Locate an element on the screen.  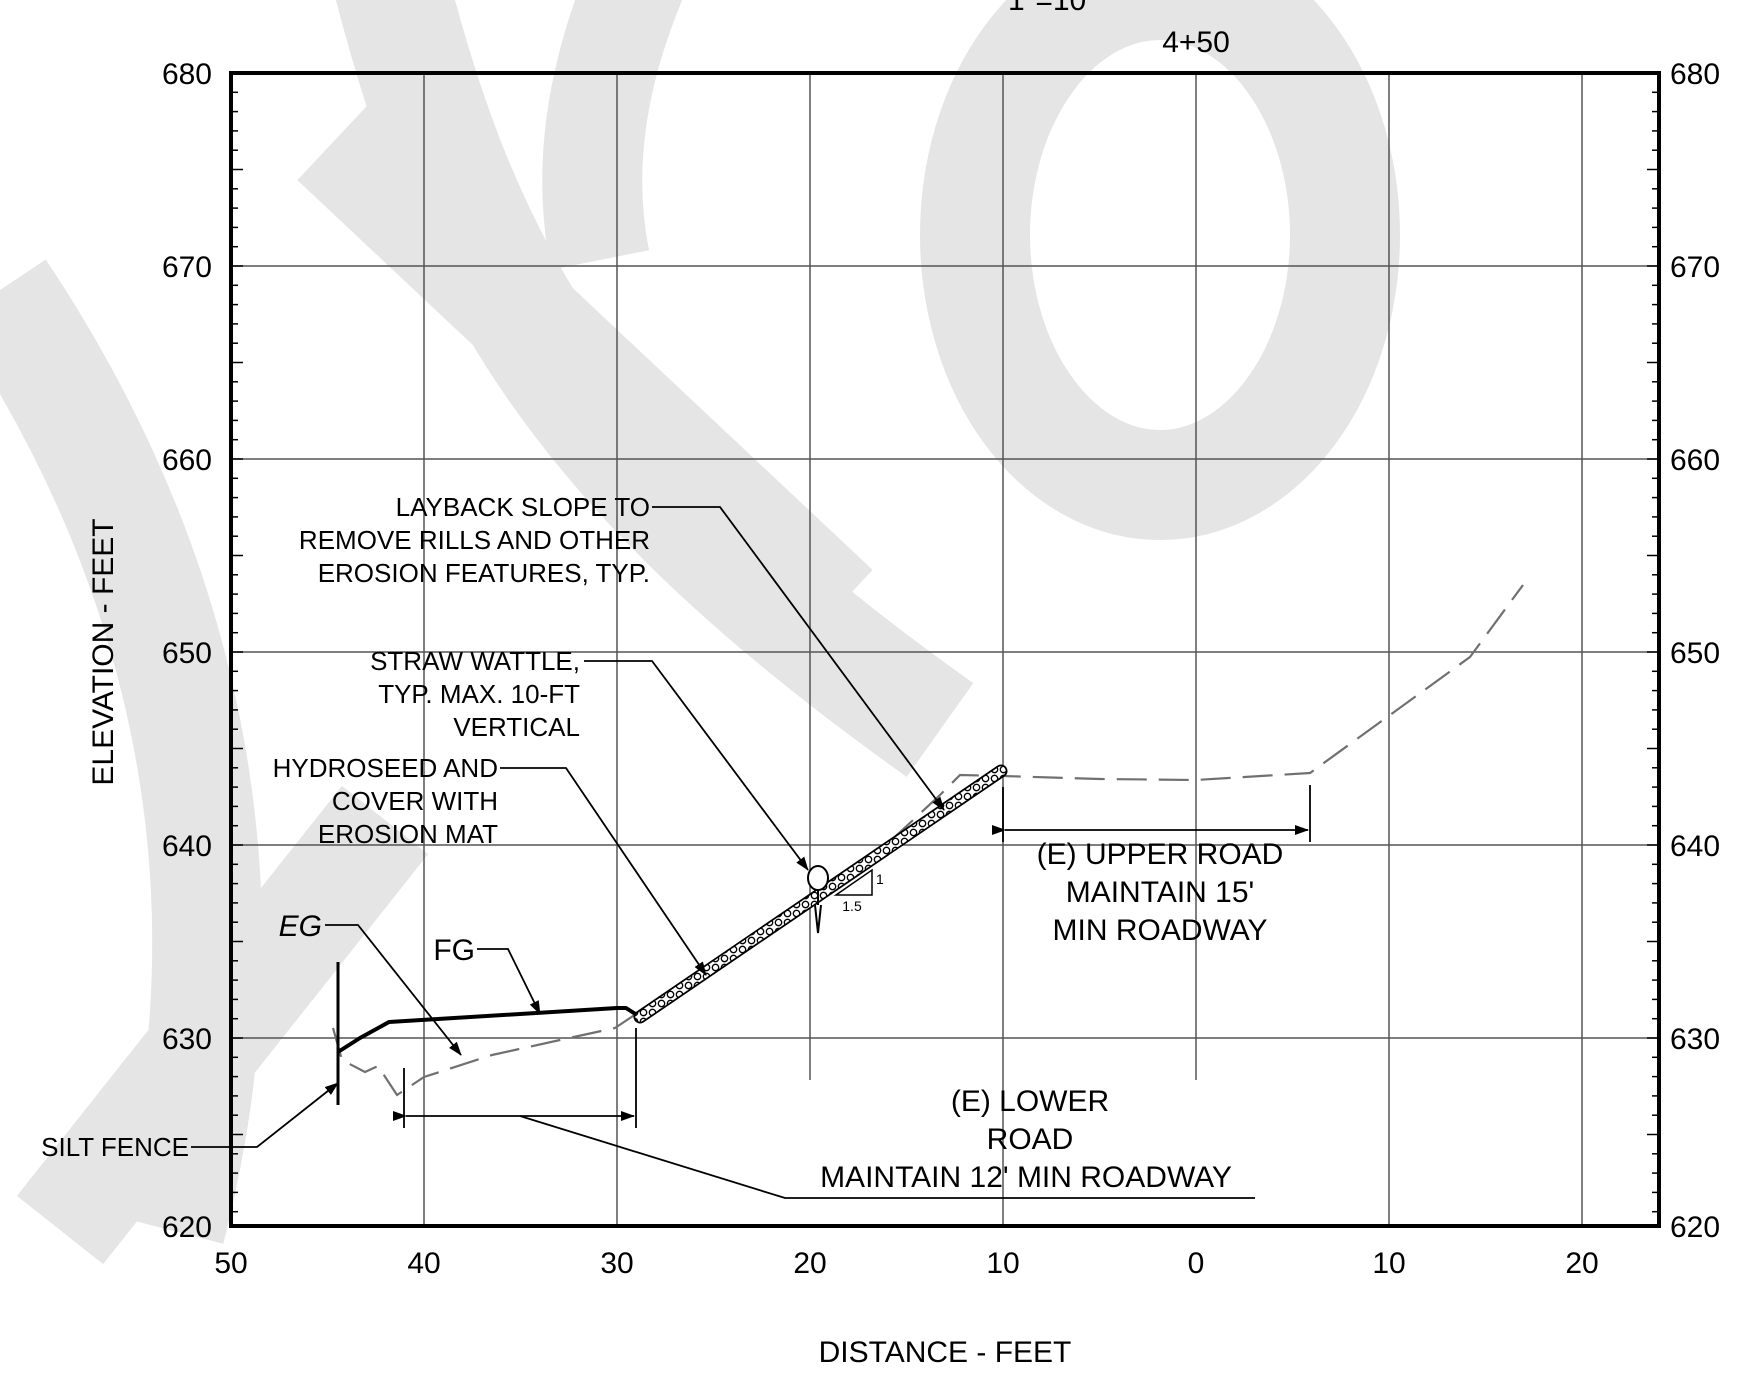
lower-road-line-1: (E) LOWER is located at coordinates (1030, 1101).